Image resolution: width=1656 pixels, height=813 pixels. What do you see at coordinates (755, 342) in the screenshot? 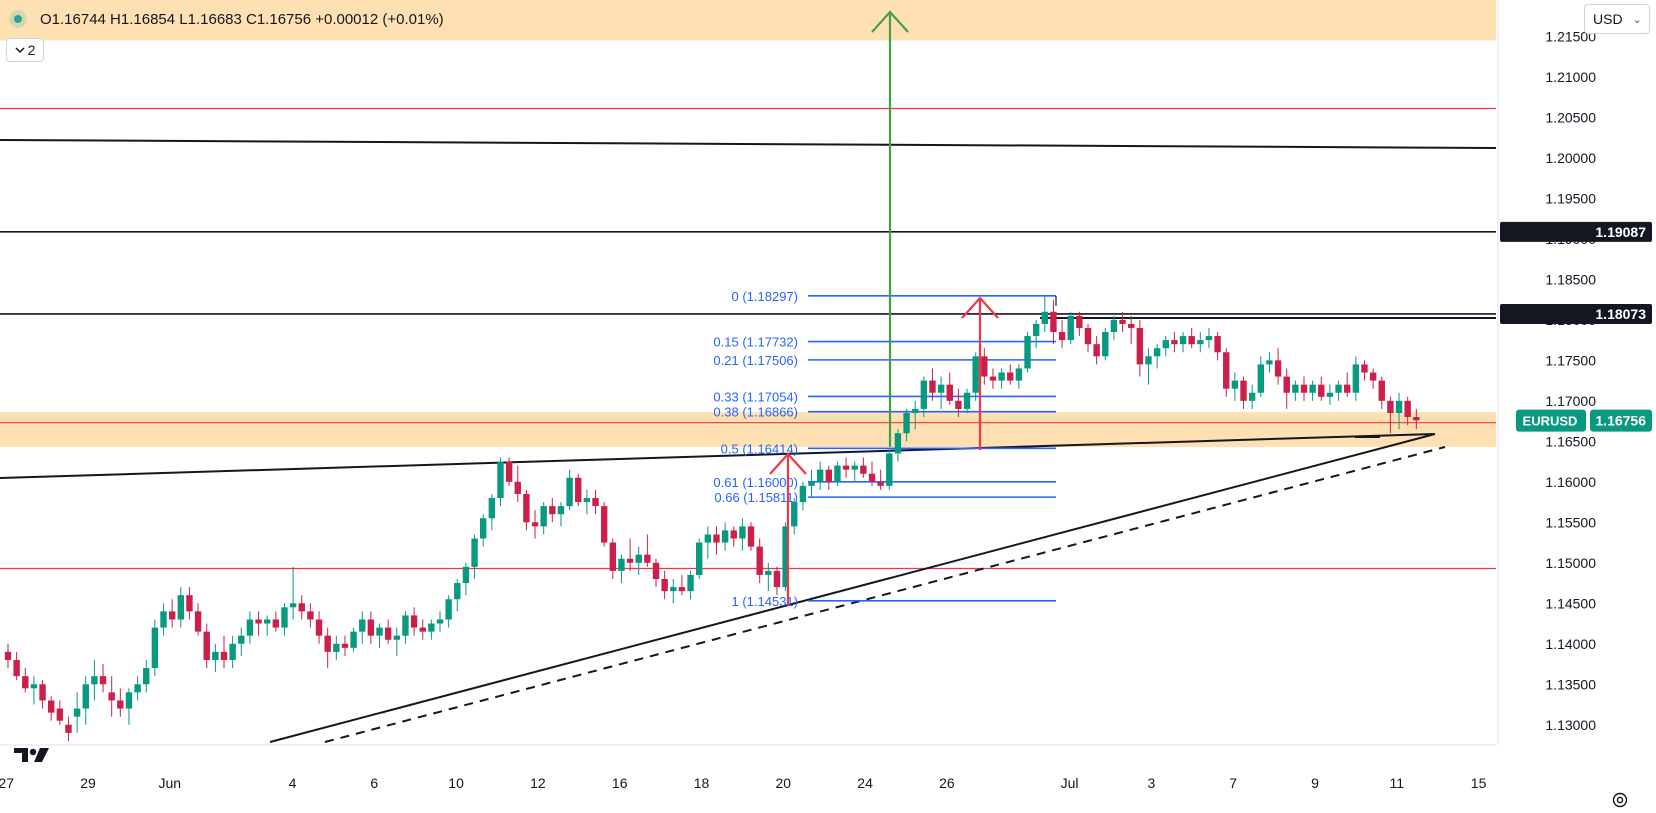
I see `fib-level-label: 0.15 (1.17732)` at bounding box center [755, 342].